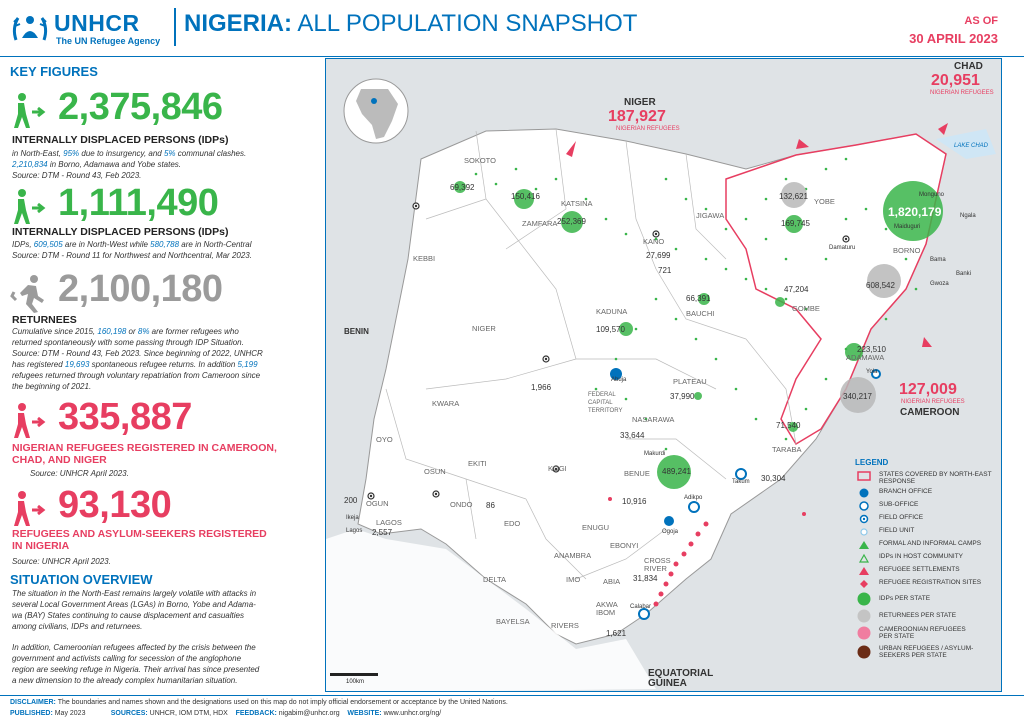  What do you see at coordinates (374, 101) in the screenshot?
I see `inset-nigeria` at bounding box center [374, 101].